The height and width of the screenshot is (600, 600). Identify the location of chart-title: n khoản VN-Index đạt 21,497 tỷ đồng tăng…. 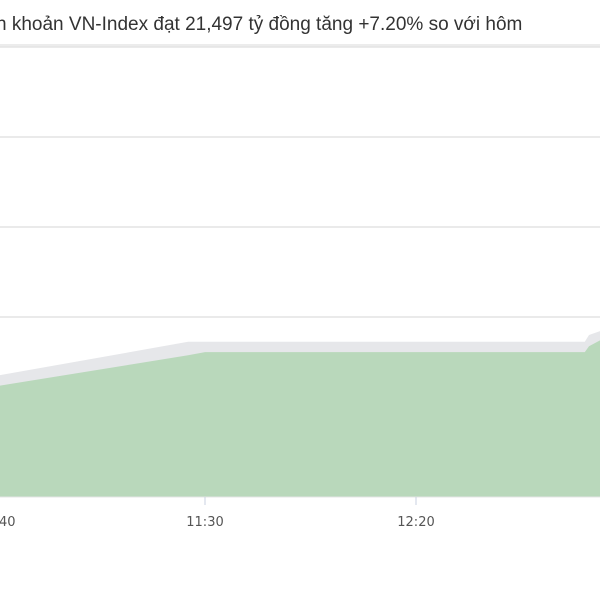
(261, 24).